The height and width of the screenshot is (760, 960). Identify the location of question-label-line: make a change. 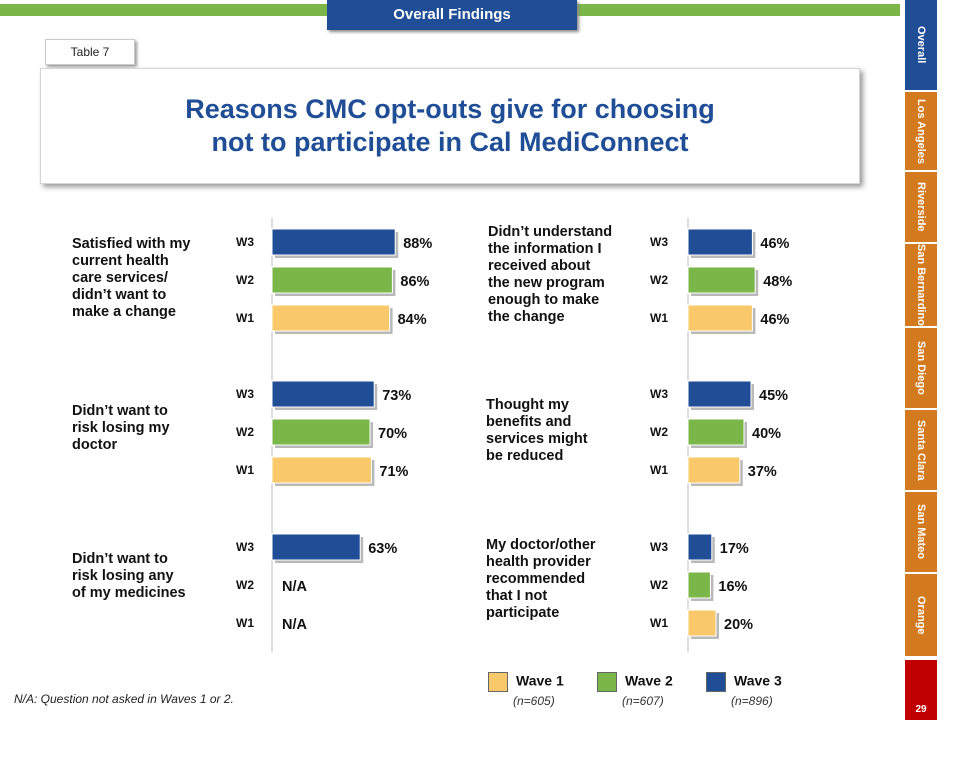
(124, 312).